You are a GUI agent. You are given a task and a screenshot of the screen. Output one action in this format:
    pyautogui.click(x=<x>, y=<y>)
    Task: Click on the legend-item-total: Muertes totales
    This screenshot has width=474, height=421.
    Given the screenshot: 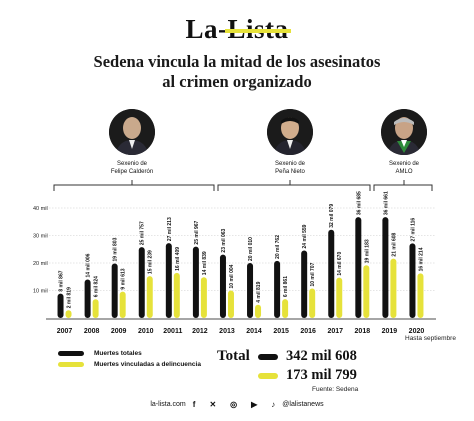 What is the action you would take?
    pyautogui.click(x=129, y=353)
    